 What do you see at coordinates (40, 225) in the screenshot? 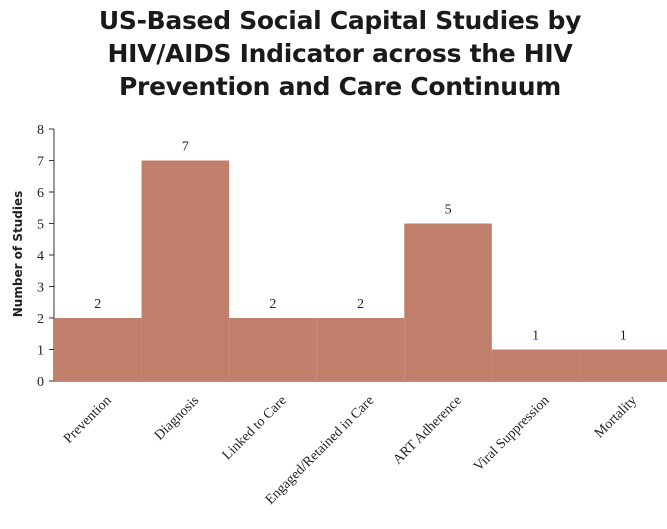
I see `y-tick-label: 5` at bounding box center [40, 225].